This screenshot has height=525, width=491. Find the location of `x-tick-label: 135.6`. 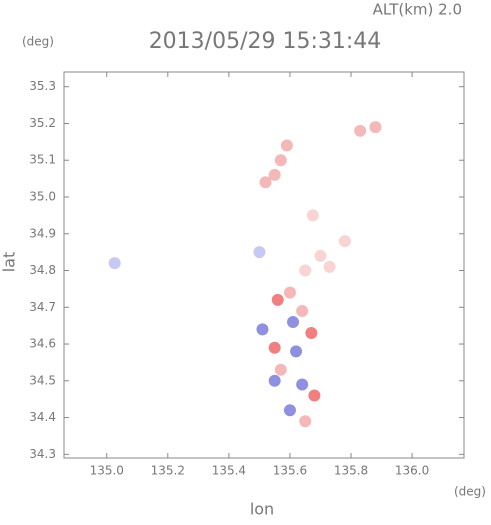

x-tick-label: 135.6 is located at coordinates (290, 471).